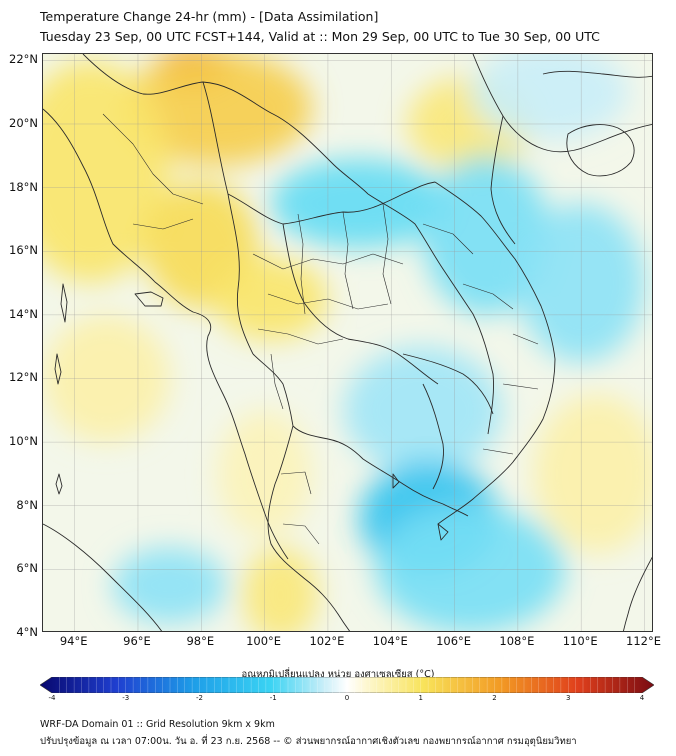 Image resolution: width=676 pixels, height=756 pixels. Describe the element at coordinates (454, 641) in the screenshot. I see `lon-tick-label: 106°E` at that location.